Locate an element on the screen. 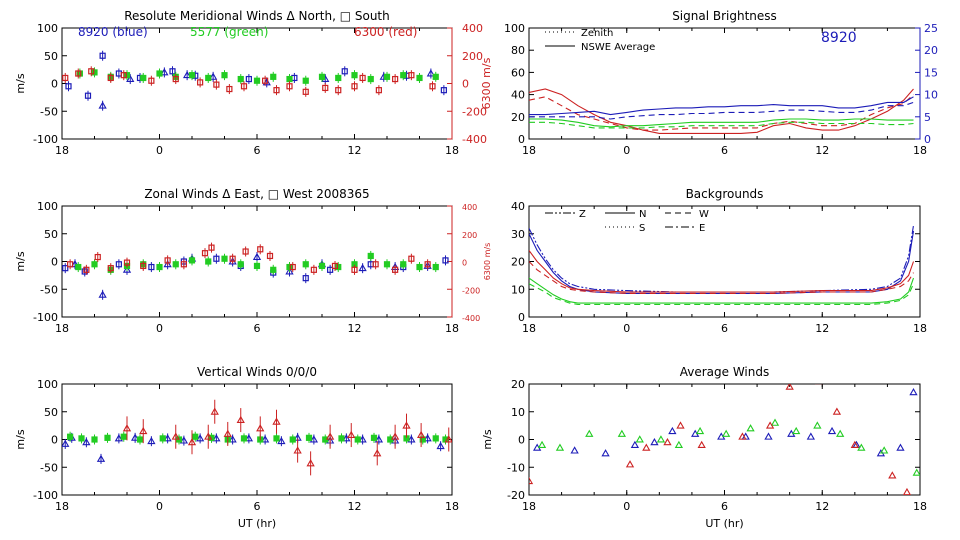 Image resolution: width=960 pixels, height=540 pixels. chart-title: Vertical Winds 0/0/0 is located at coordinates (257, 372).